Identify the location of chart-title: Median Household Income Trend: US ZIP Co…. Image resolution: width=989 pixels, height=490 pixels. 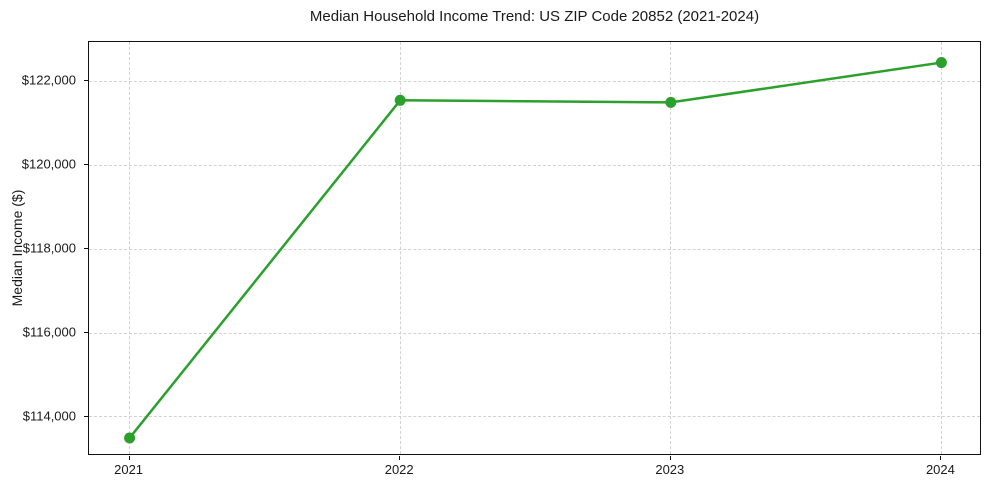
(534, 16).